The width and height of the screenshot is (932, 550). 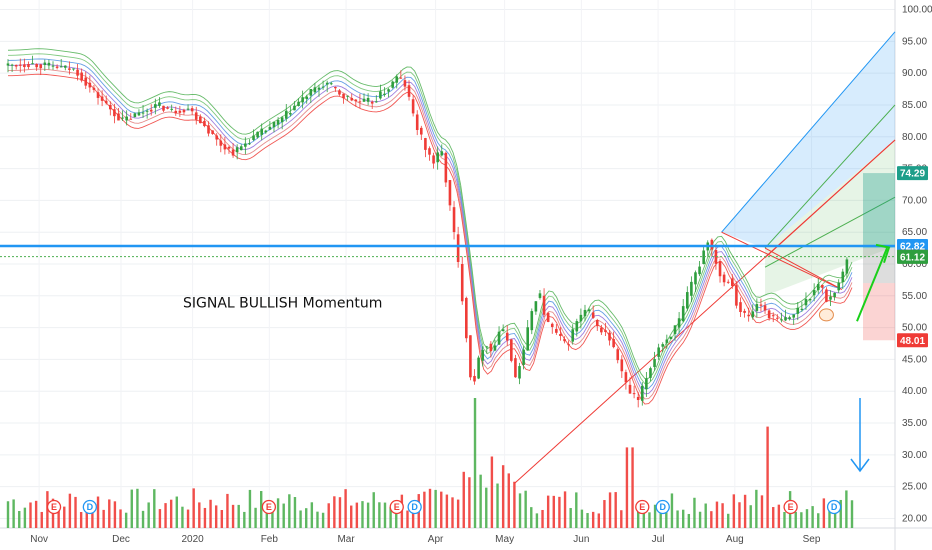 What do you see at coordinates (914, 423) in the screenshot?
I see `y-tick-label: 35.00` at bounding box center [914, 423].